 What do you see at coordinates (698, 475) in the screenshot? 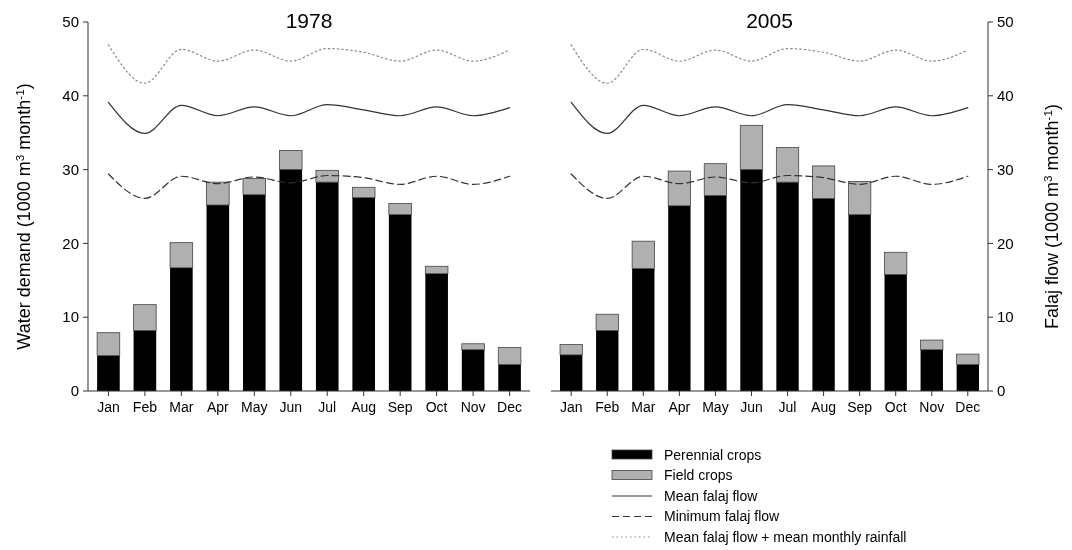
I see `legend-label: Field crops` at bounding box center [698, 475].